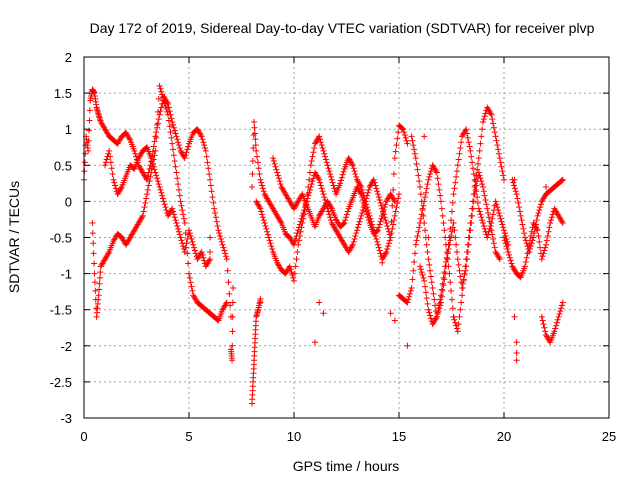  What do you see at coordinates (460, 223) in the screenshot?
I see `series-track-h` at bounding box center [460, 223].